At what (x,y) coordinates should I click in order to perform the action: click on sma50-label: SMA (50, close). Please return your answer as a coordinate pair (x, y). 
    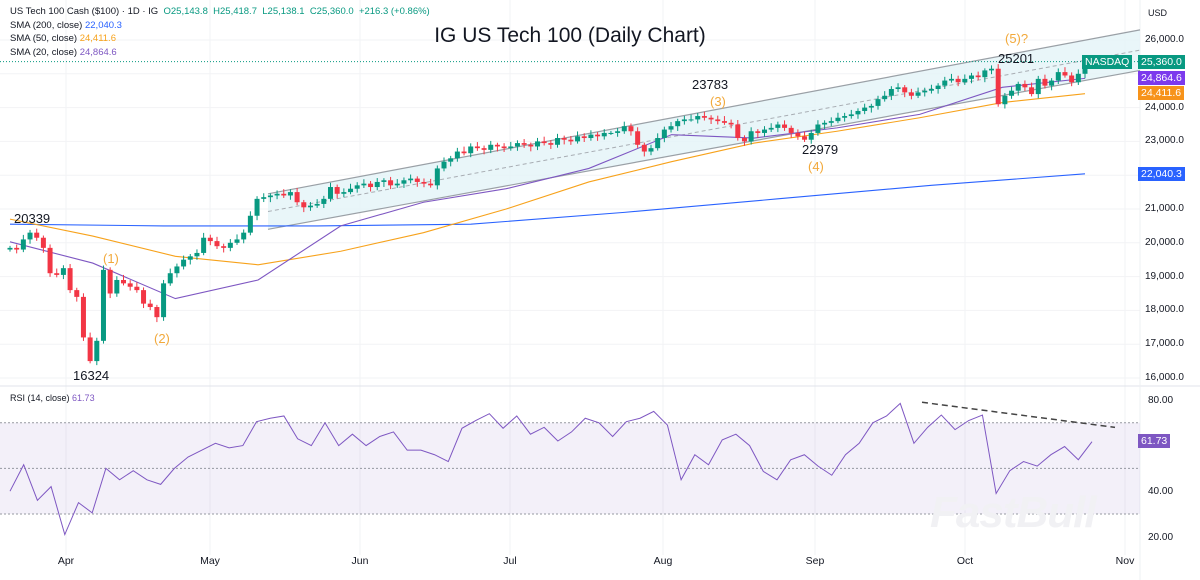
    Looking at the image, I should click on (44, 38).